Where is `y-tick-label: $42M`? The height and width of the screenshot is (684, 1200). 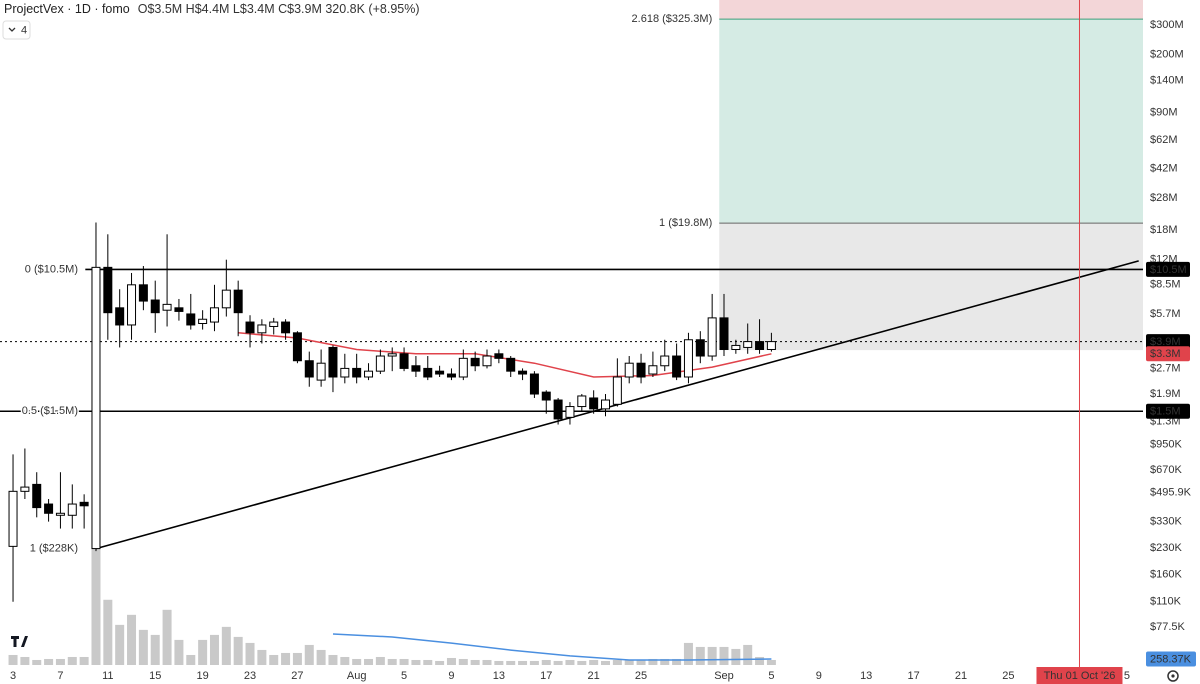
y-tick-label: $42M is located at coordinates (1164, 168).